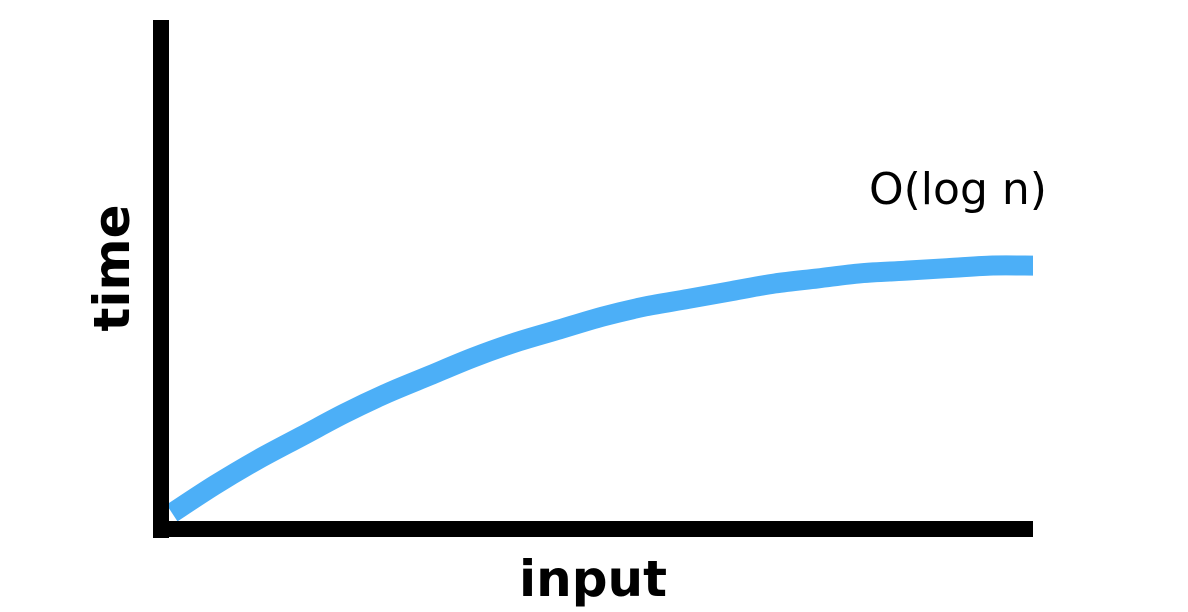  What do you see at coordinates (112, 267) in the screenshot?
I see `y-axis-title: time` at bounding box center [112, 267].